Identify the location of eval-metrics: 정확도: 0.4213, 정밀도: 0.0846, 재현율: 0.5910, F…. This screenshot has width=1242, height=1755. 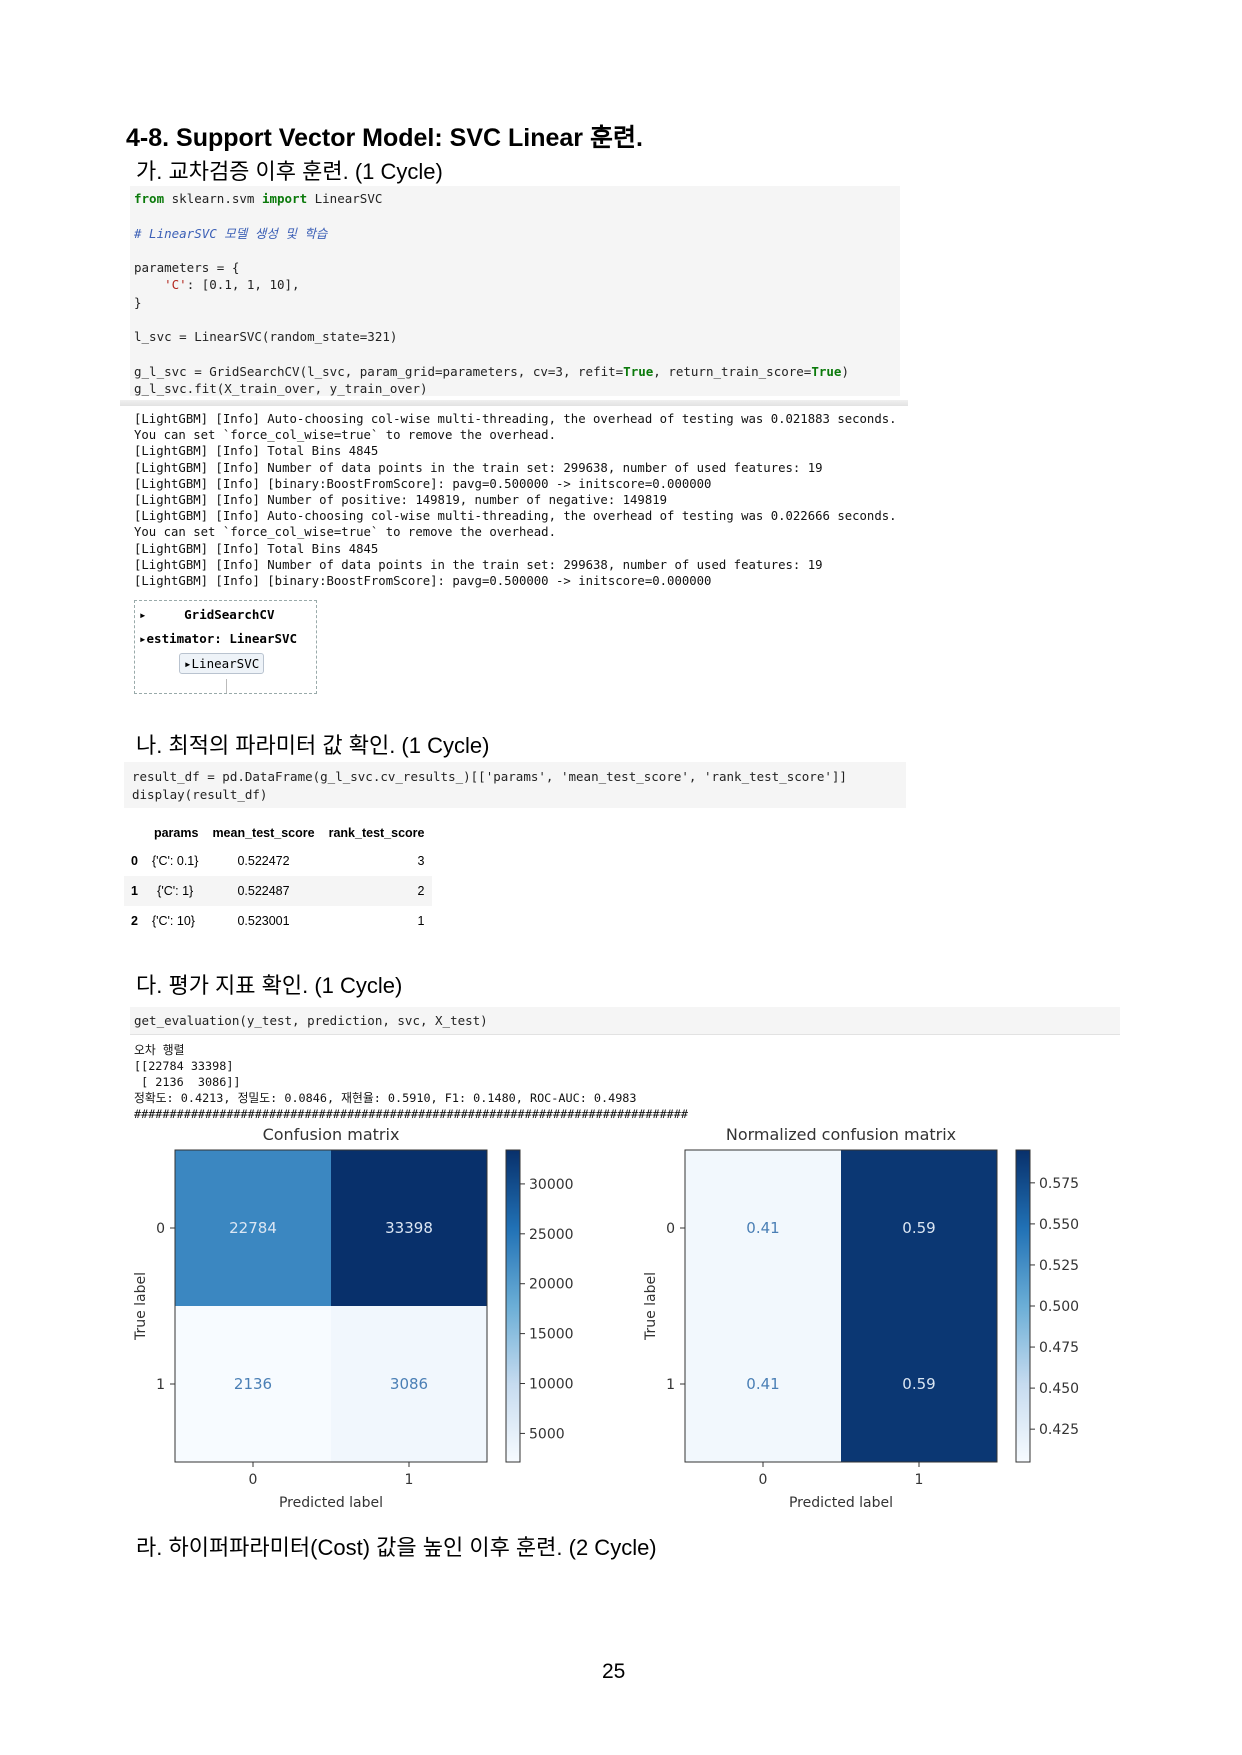
(385, 1098).